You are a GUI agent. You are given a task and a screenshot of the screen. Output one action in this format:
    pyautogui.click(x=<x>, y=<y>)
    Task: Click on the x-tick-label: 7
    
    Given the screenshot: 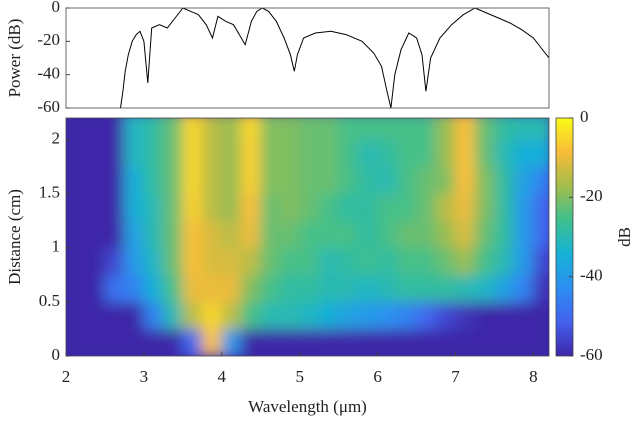 What is the action you would take?
    pyautogui.click(x=455, y=376)
    